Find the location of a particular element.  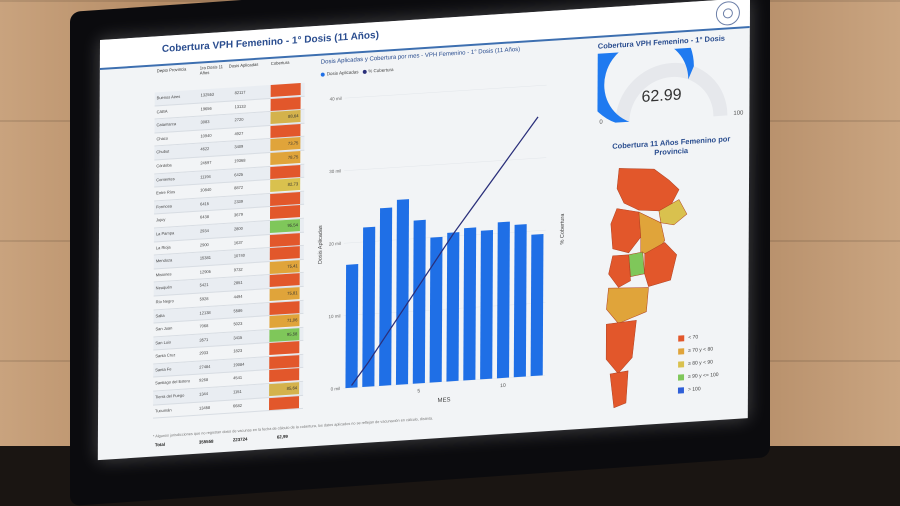

header-doses: Dosis Aplicadas is located at coordinates (243, 65).